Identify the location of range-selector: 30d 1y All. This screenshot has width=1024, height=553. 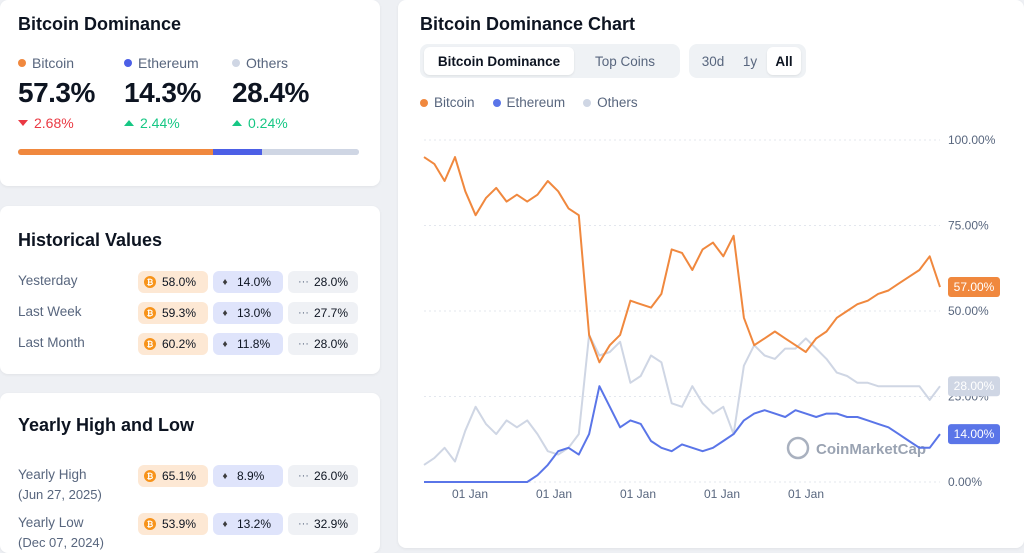
(747, 61).